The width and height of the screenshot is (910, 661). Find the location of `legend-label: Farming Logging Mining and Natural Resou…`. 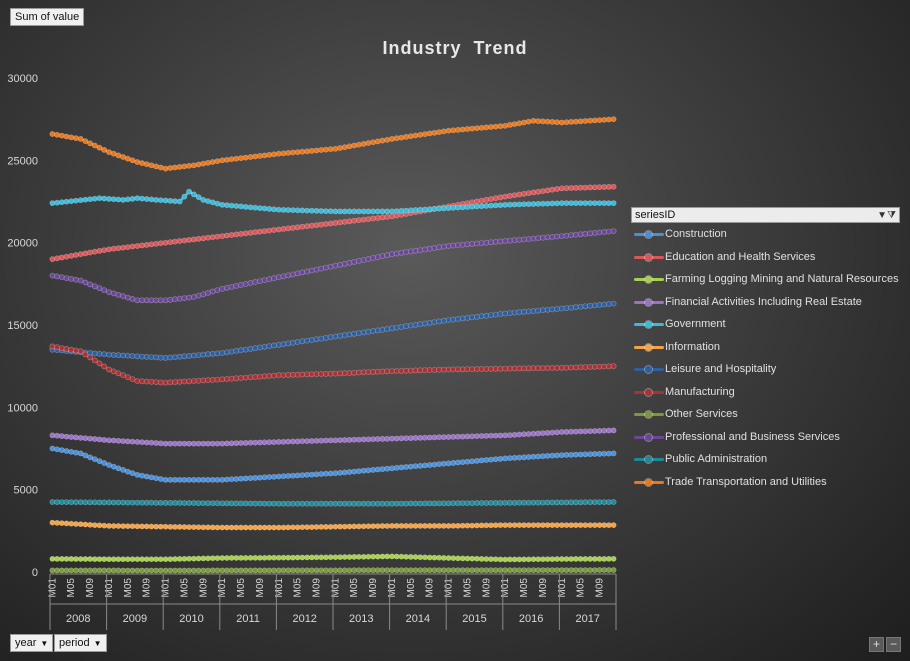

legend-label: Farming Logging Mining and Natural Resou… is located at coordinates (782, 279).